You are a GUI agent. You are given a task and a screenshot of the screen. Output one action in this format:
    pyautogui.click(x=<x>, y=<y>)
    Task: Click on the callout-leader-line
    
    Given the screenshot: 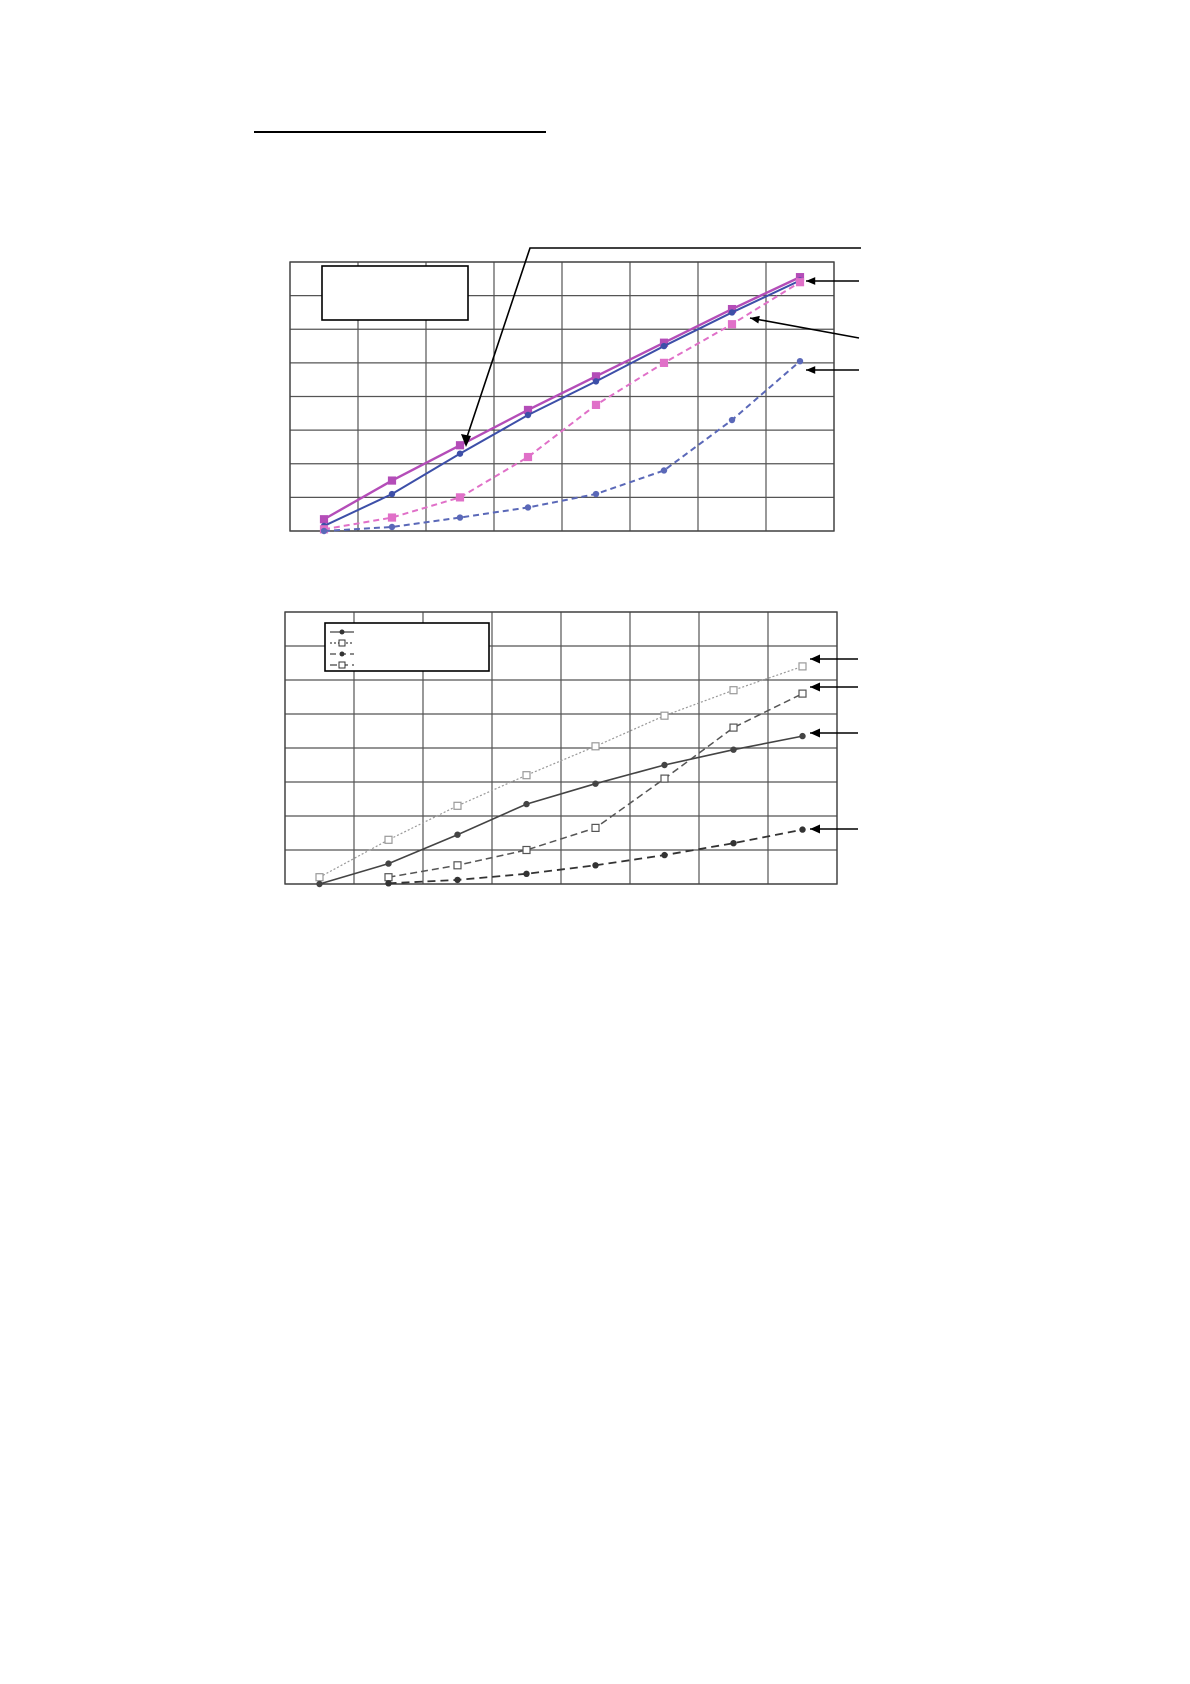 What is the action you would take?
    pyautogui.click(x=663, y=344)
    